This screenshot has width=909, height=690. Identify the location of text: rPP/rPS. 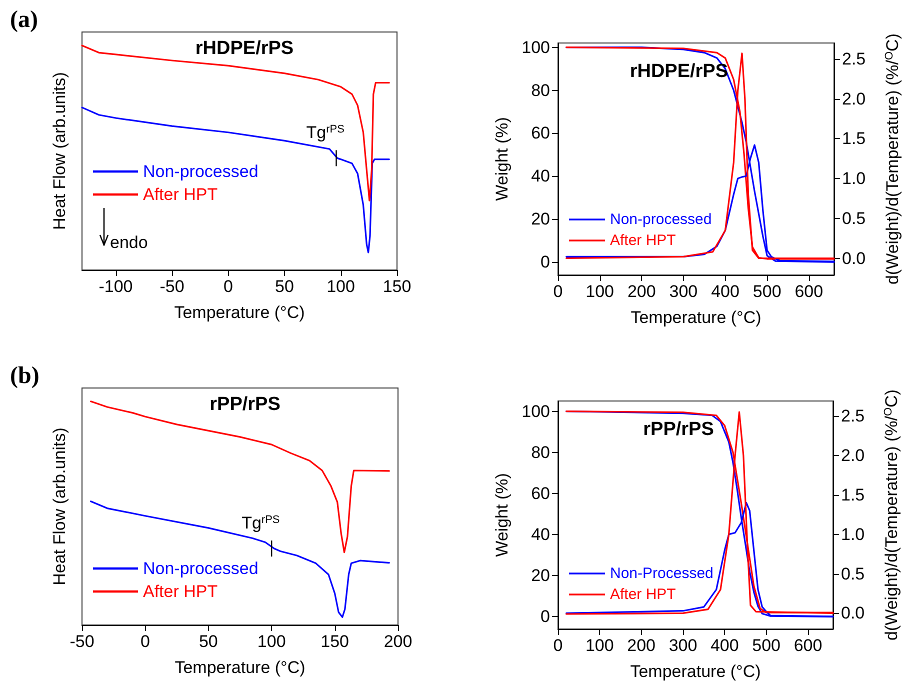
(678, 429).